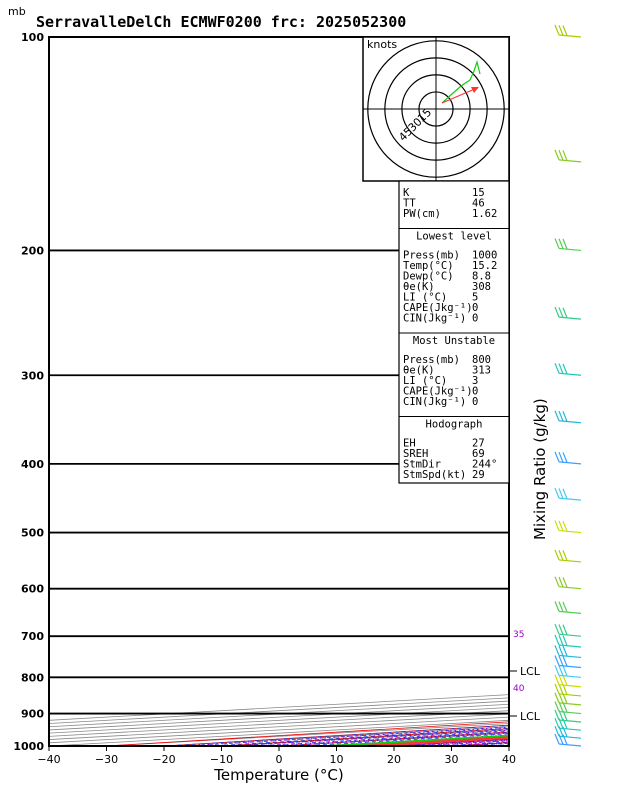 The image size is (618, 800). Describe the element at coordinates (32, 375) in the screenshot. I see `y-tick-label: 300` at that location.